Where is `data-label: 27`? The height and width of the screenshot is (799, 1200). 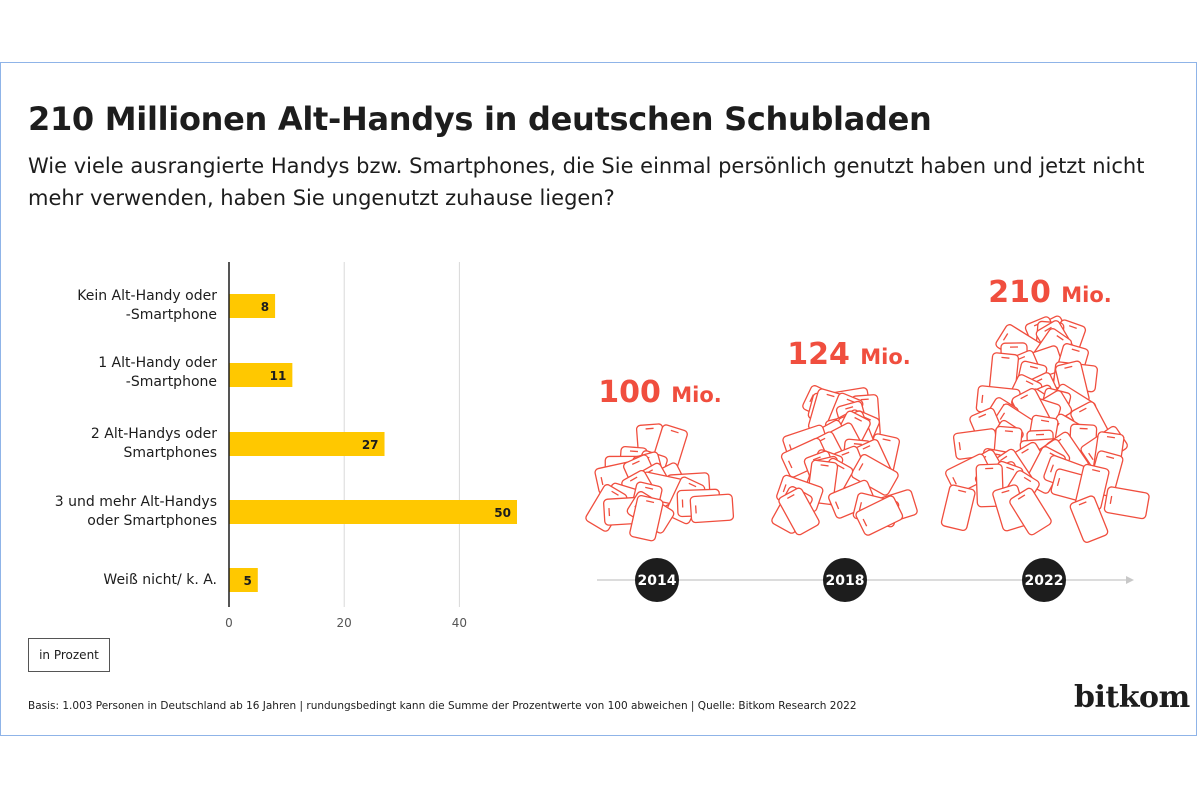
data-label: 27 is located at coordinates (370, 445).